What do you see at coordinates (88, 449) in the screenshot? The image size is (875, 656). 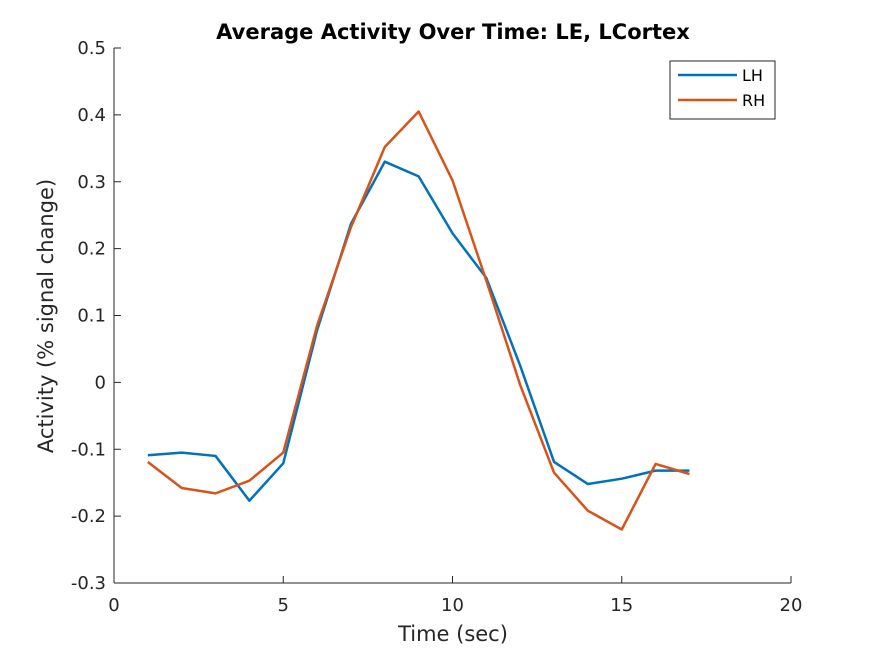 I see `y-tick-label: -0.1` at bounding box center [88, 449].